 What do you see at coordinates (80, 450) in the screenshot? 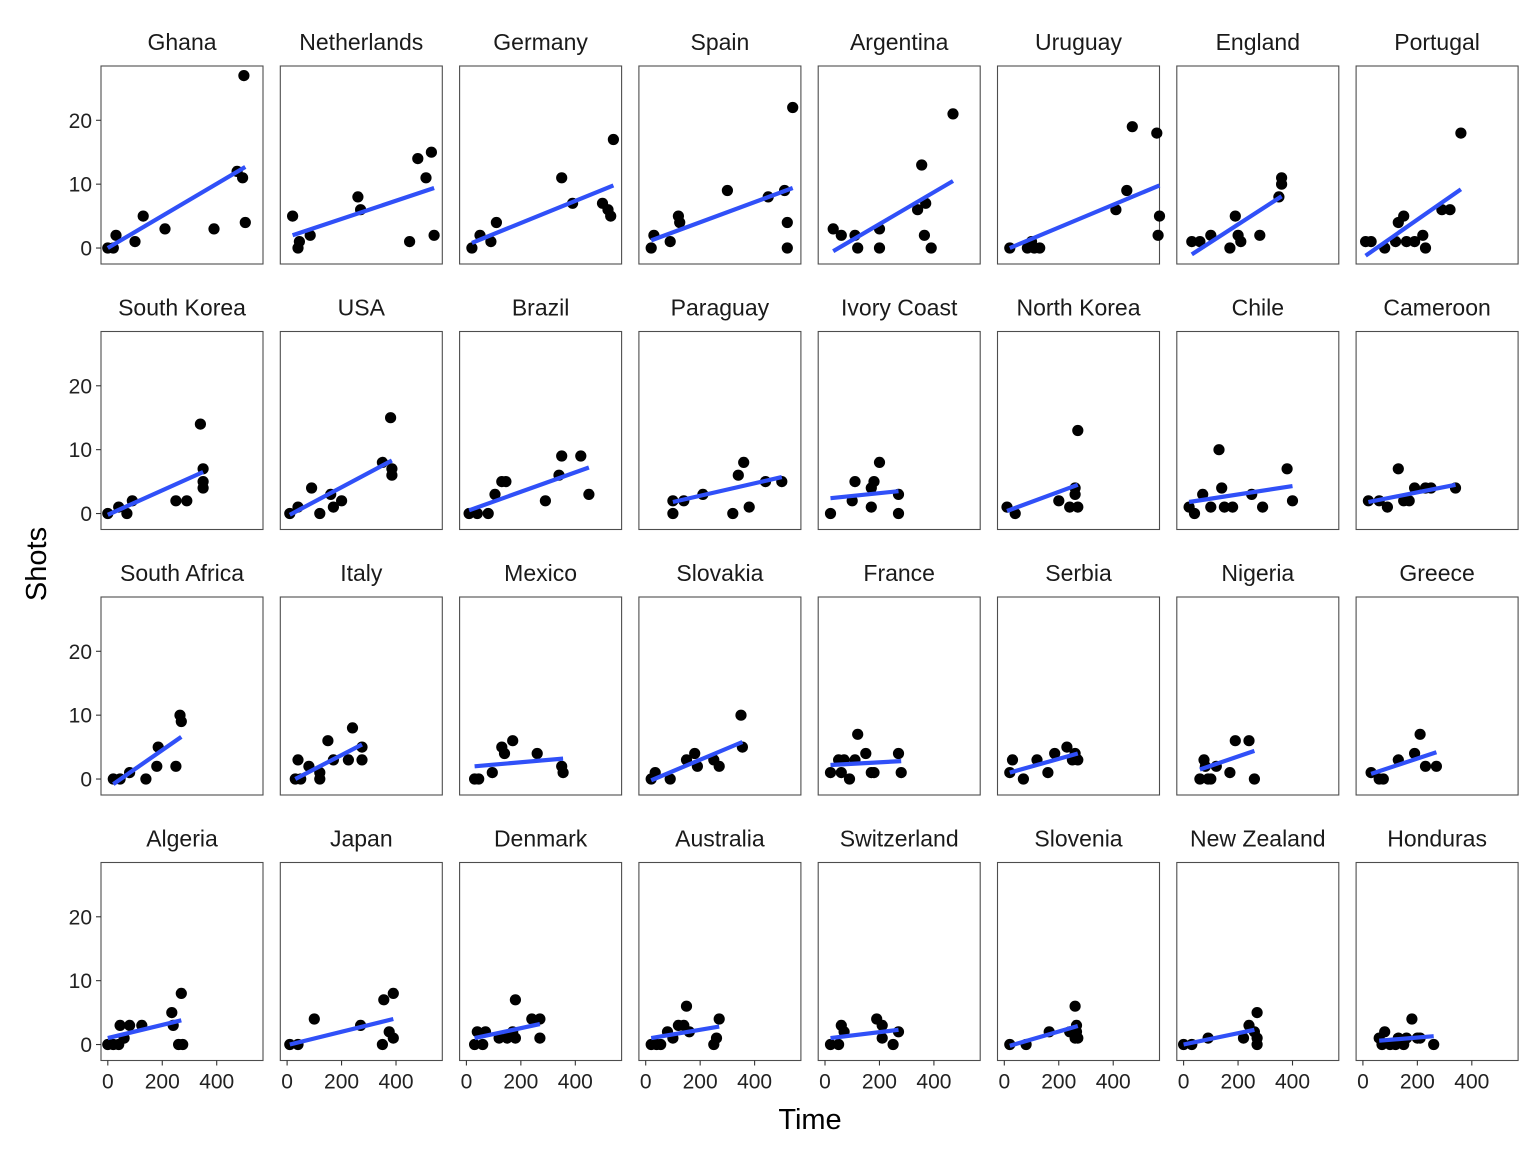
I see `y-tick-label: 10` at bounding box center [80, 450].